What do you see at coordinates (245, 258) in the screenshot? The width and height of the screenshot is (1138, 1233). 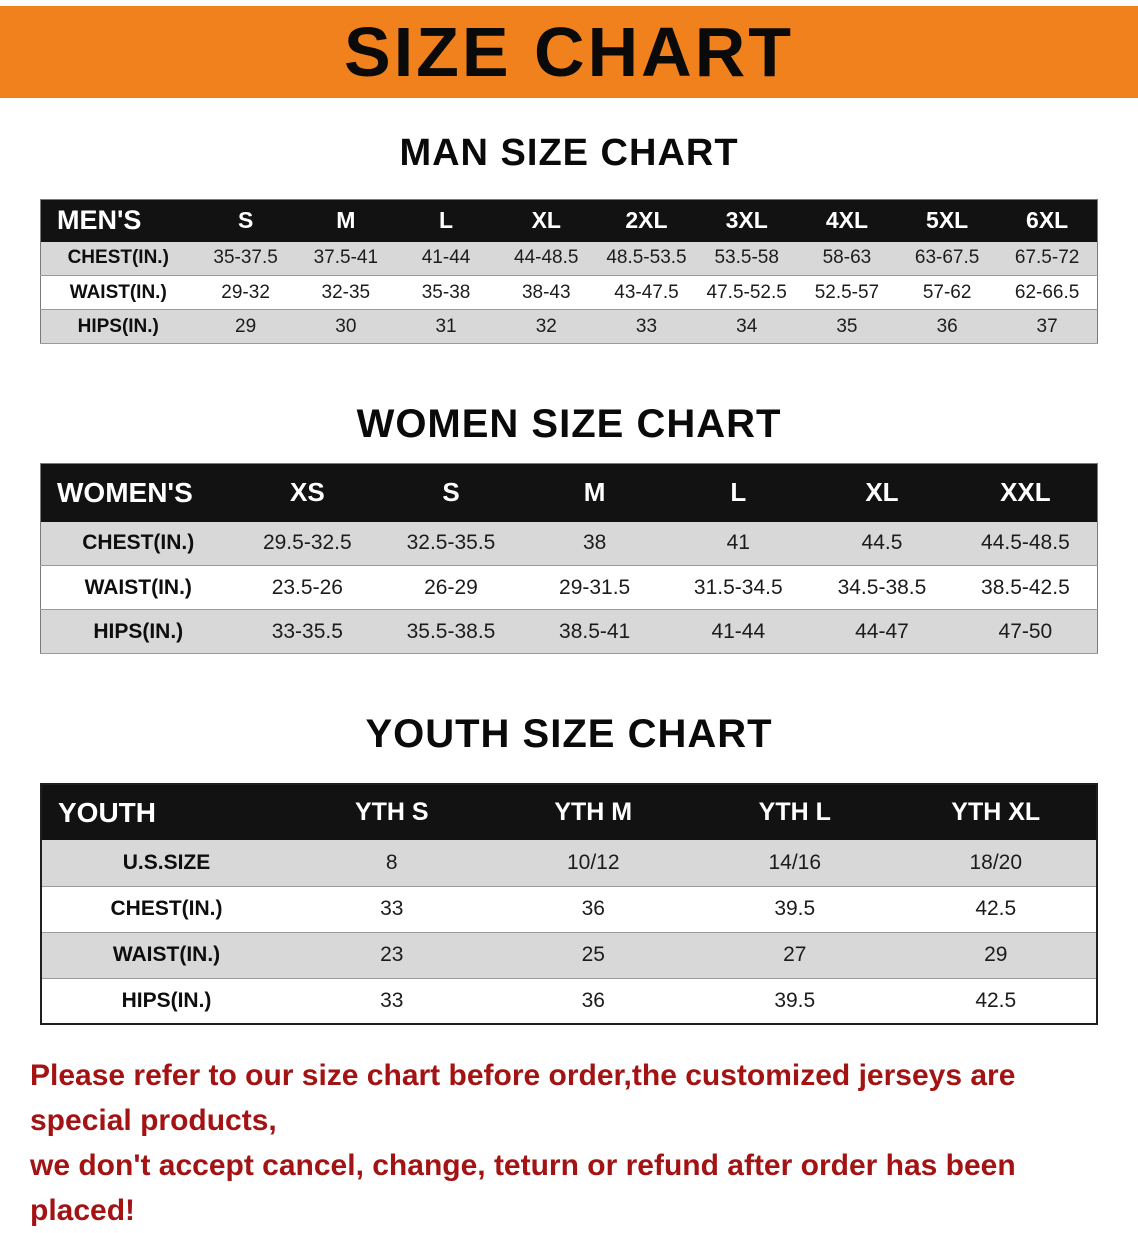 I see `size-cell: 35-37.5` at bounding box center [245, 258].